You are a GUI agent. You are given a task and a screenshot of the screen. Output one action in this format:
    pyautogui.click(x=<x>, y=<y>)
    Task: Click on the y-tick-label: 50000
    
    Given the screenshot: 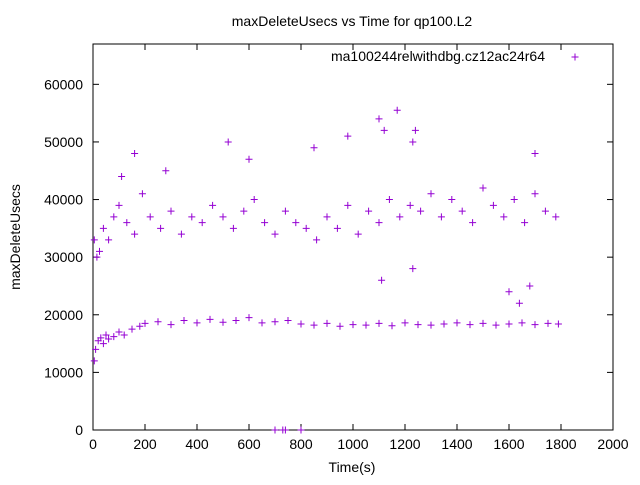 What is the action you would take?
    pyautogui.click(x=63, y=142)
    